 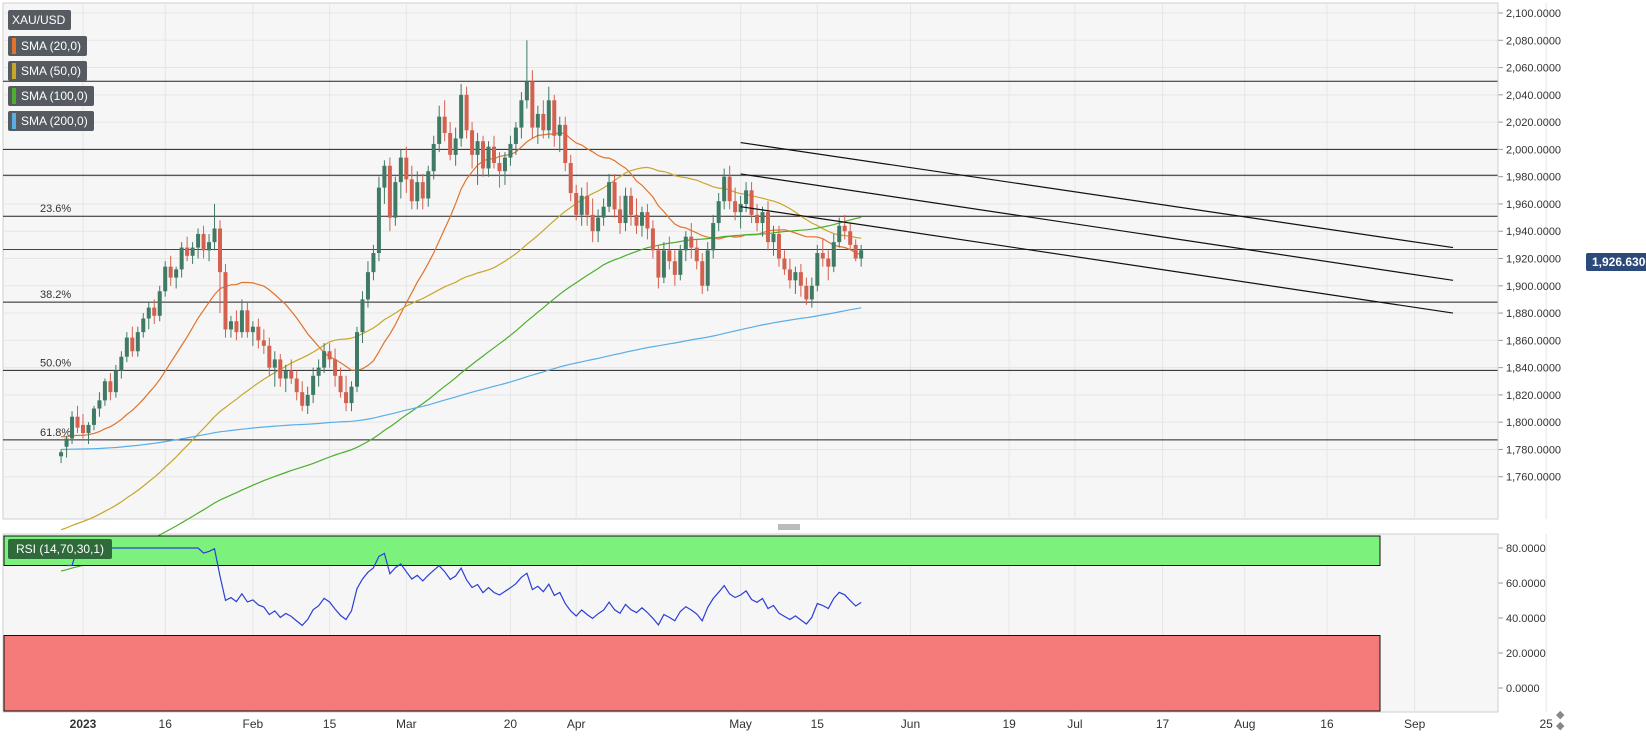 What do you see at coordinates (14, 71) in the screenshot?
I see `indicator-color-swatch` at bounding box center [14, 71].